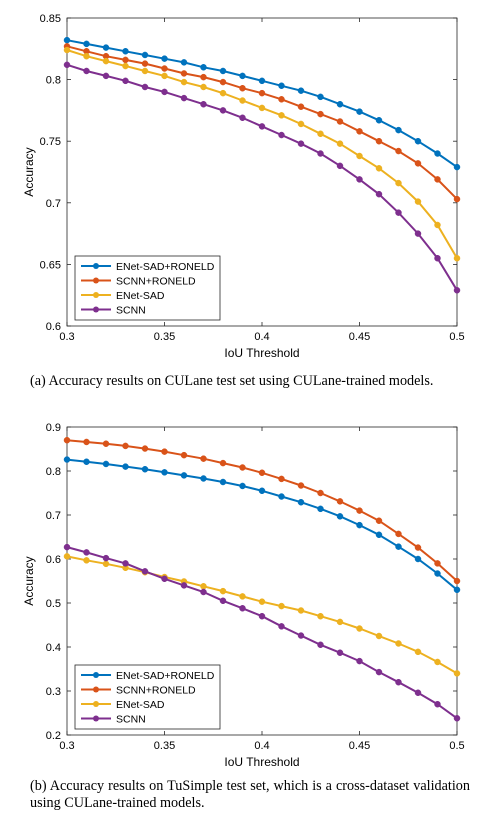 This screenshot has height=826, width=489. I want to click on y-axis-title: Accuracy, so click(29, 171).